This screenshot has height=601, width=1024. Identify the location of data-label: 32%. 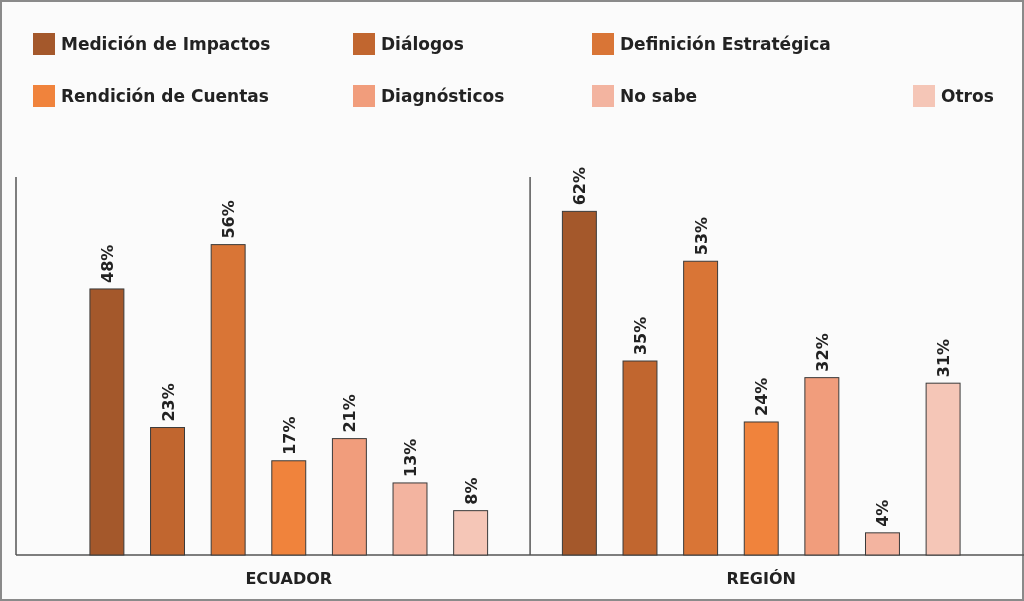
(822, 352).